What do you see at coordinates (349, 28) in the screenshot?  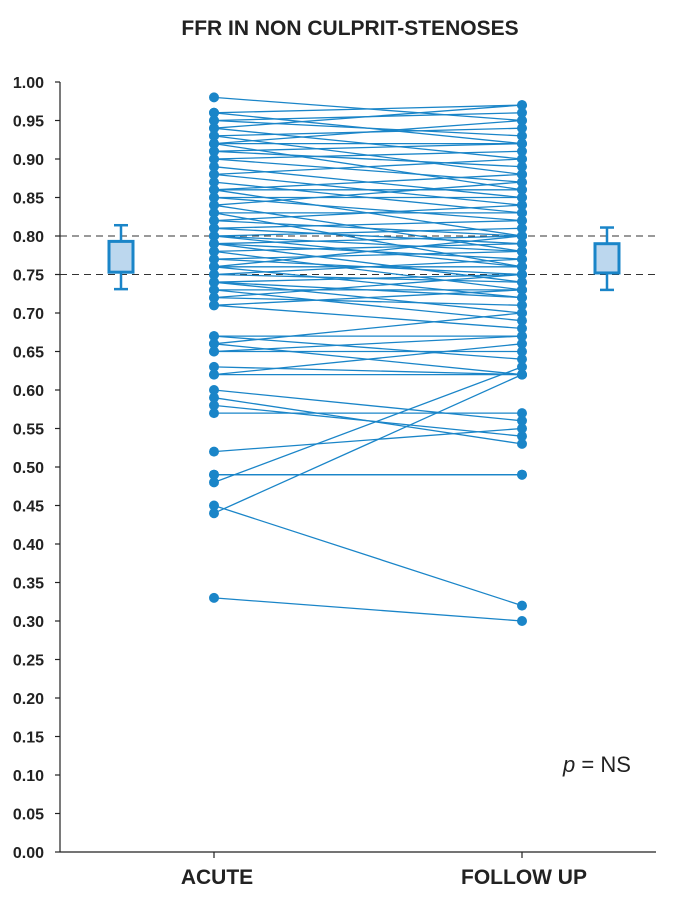 I see `chart-title: FFR IN NON CULPRIT-STENOSES` at bounding box center [349, 28].